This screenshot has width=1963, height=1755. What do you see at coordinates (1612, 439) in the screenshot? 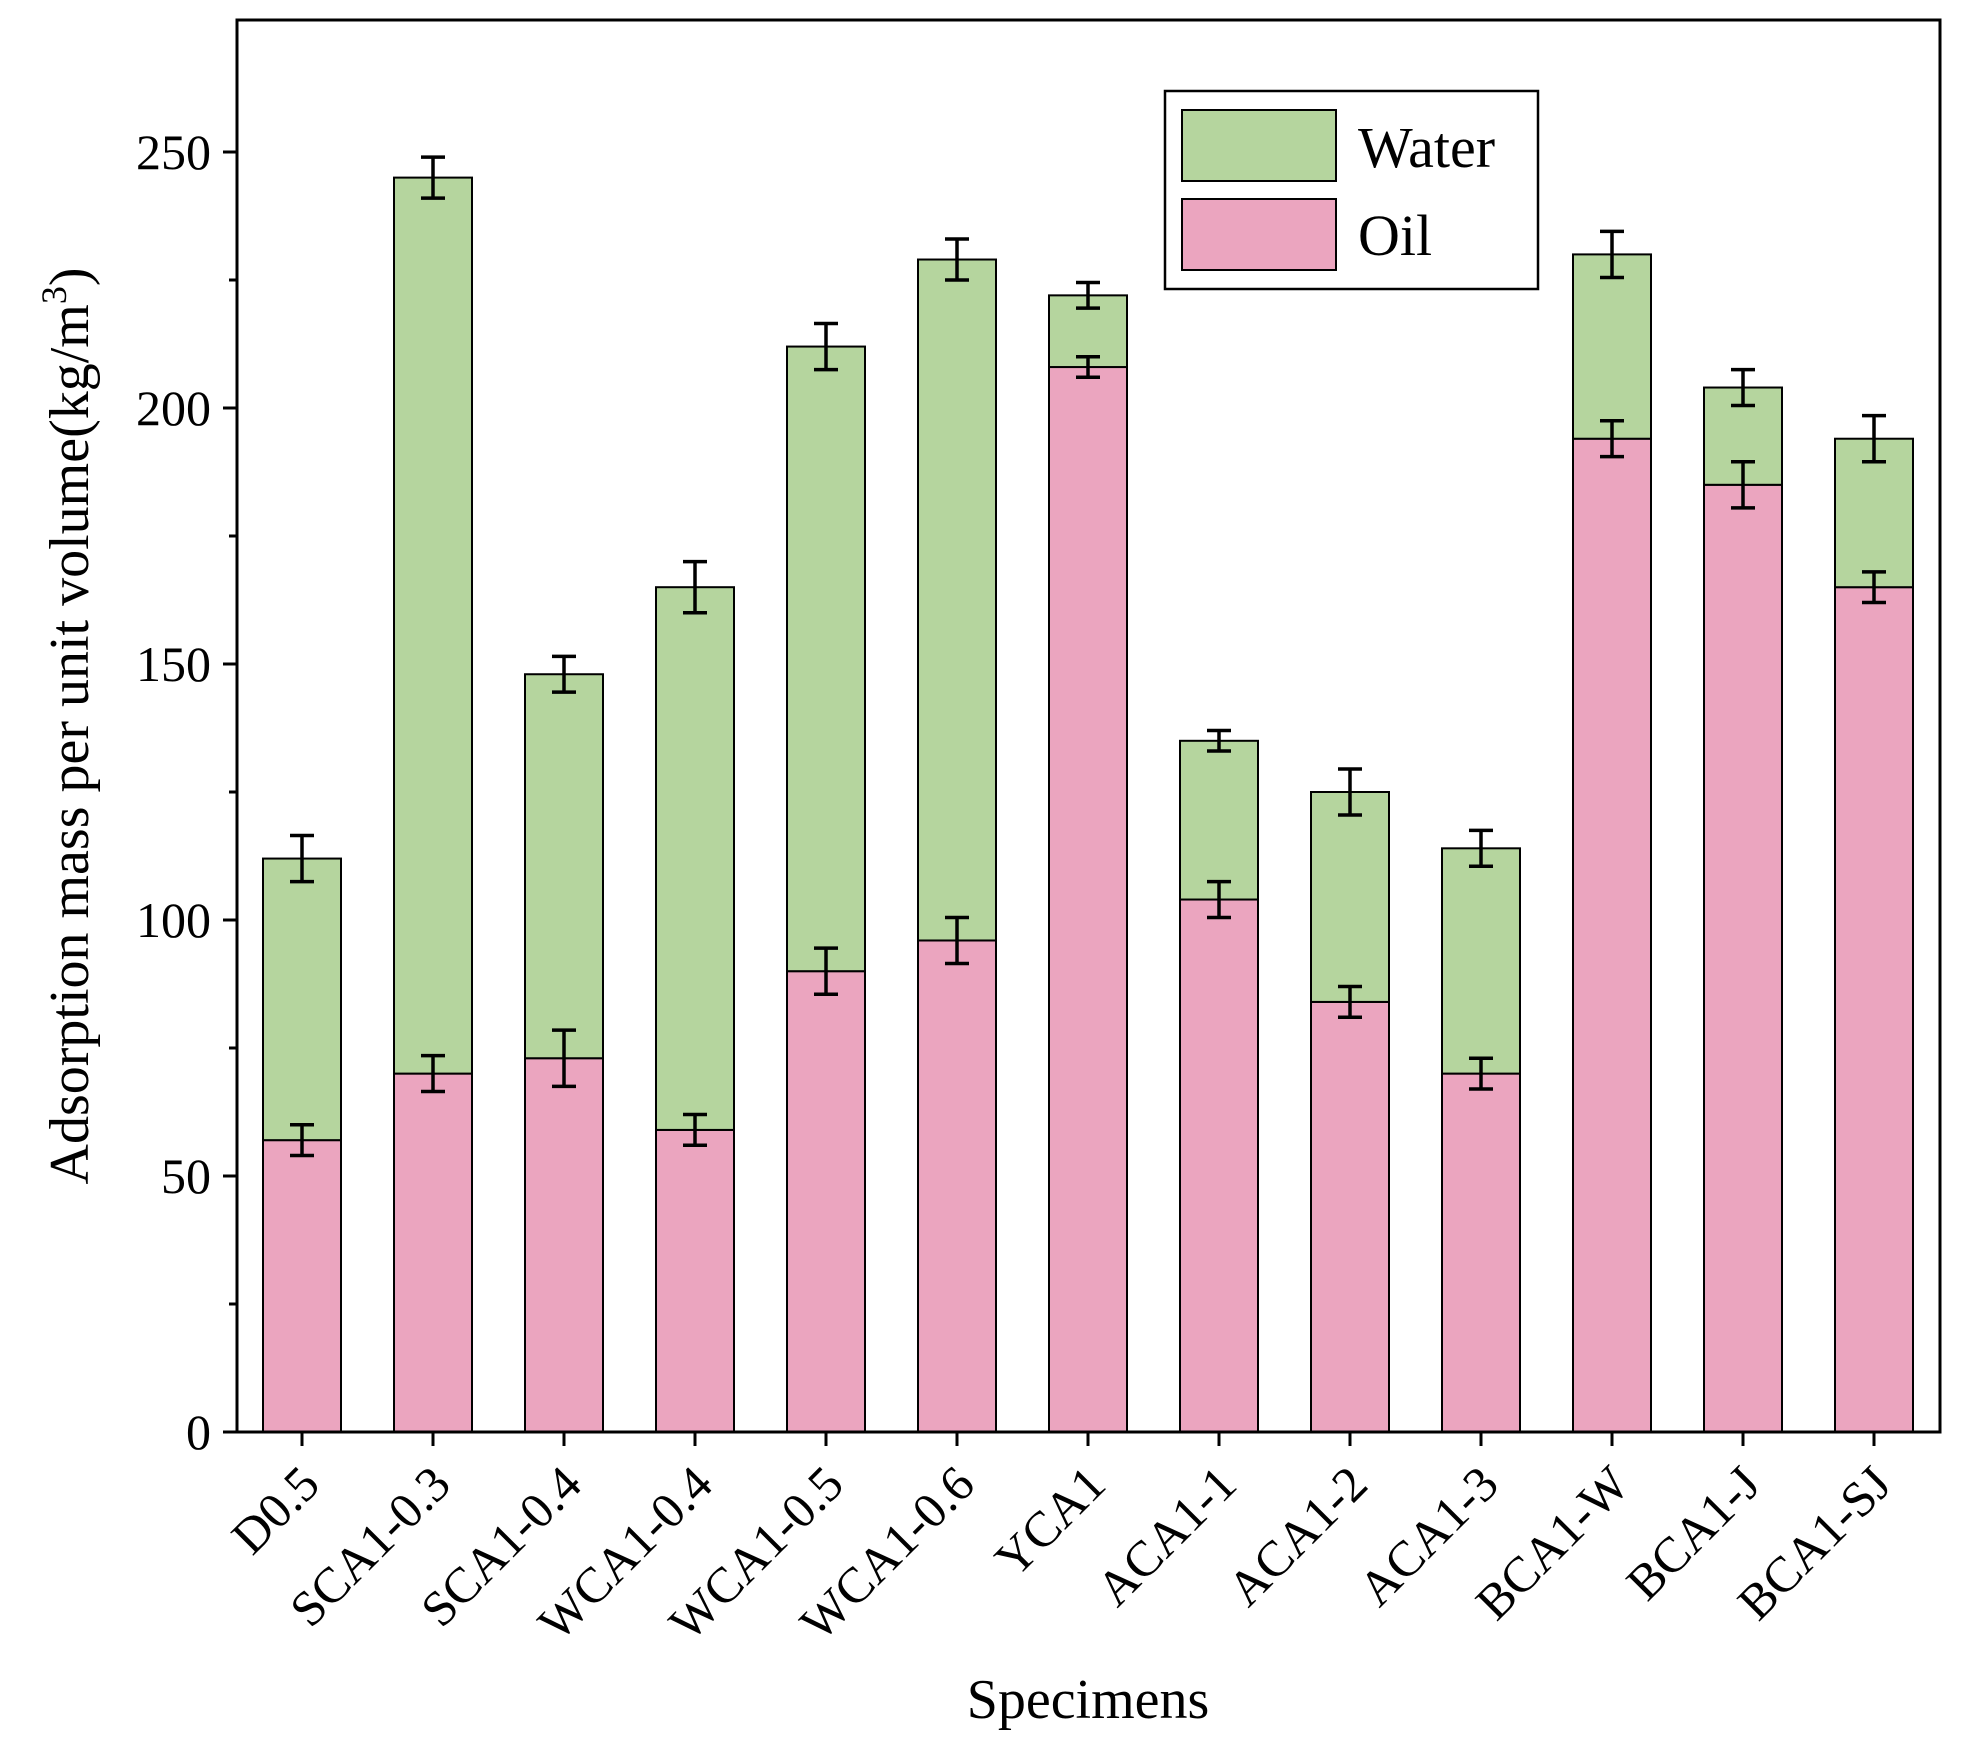
I see `error-bar-oil-BCA1-W` at bounding box center [1612, 439].